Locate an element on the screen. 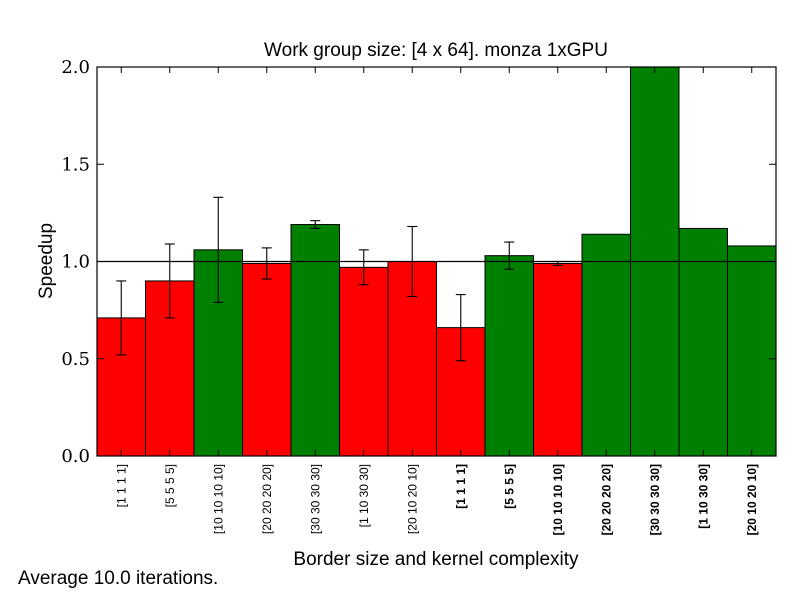  y-tick-label: 2.0 is located at coordinates (75, 67).